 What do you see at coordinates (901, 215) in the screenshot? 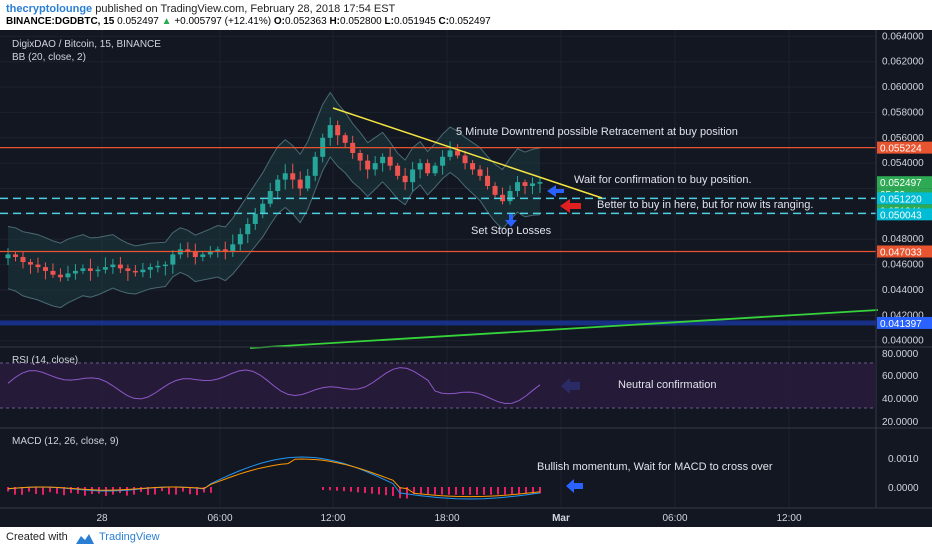
I see `price-tag-label: 0.050043` at bounding box center [901, 215].